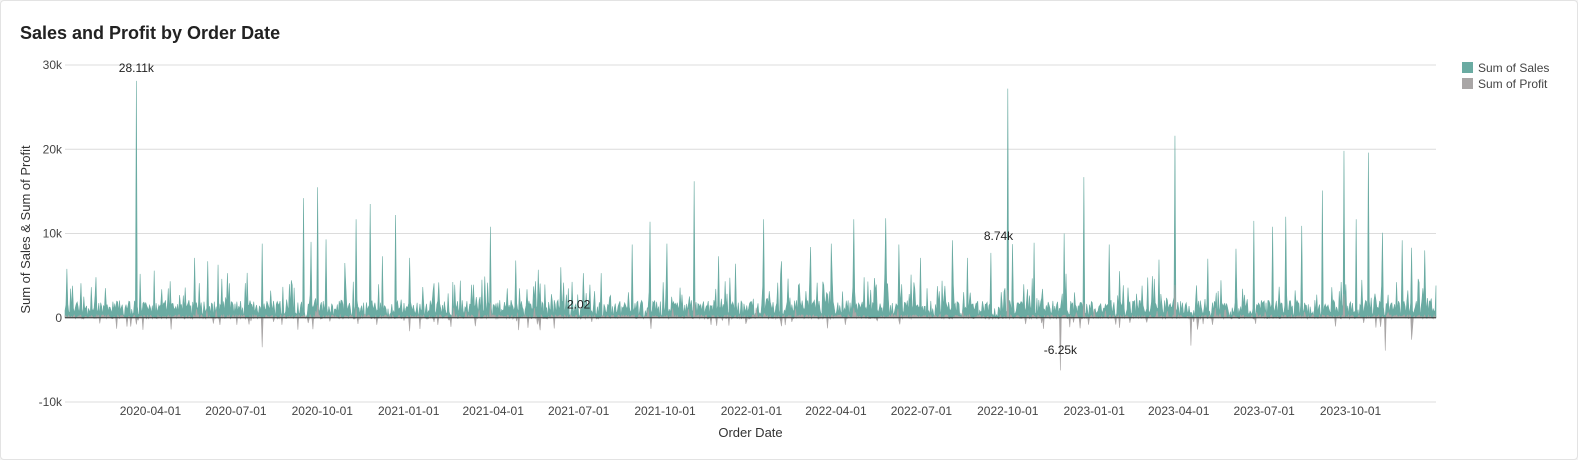 The image size is (1578, 460). Describe the element at coordinates (922, 411) in the screenshot. I see `x-tick-label: 2022-07-01` at that location.